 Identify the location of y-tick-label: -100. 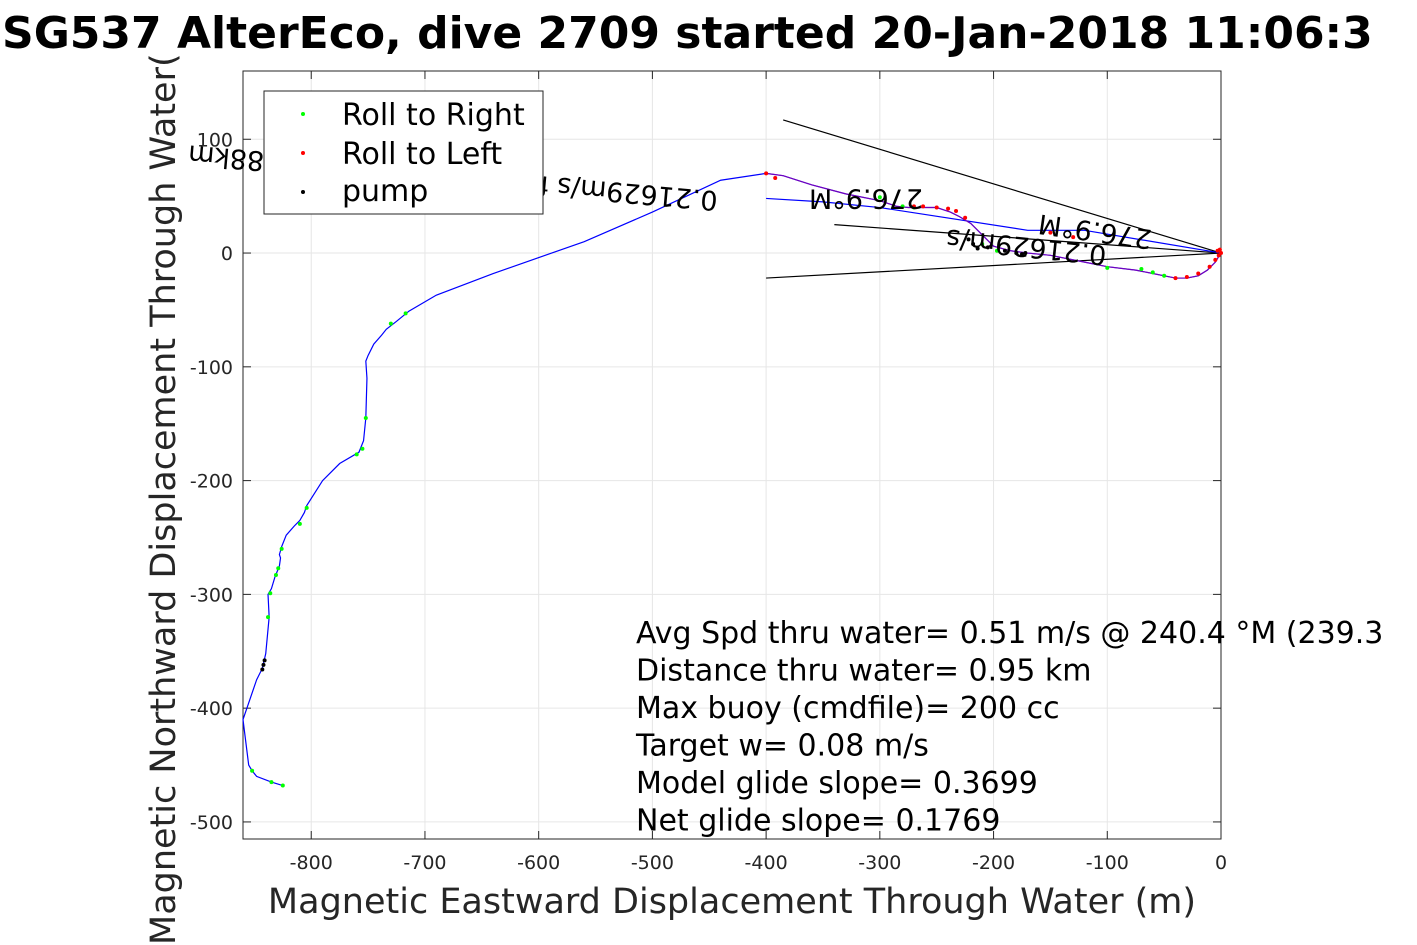
(211, 368).